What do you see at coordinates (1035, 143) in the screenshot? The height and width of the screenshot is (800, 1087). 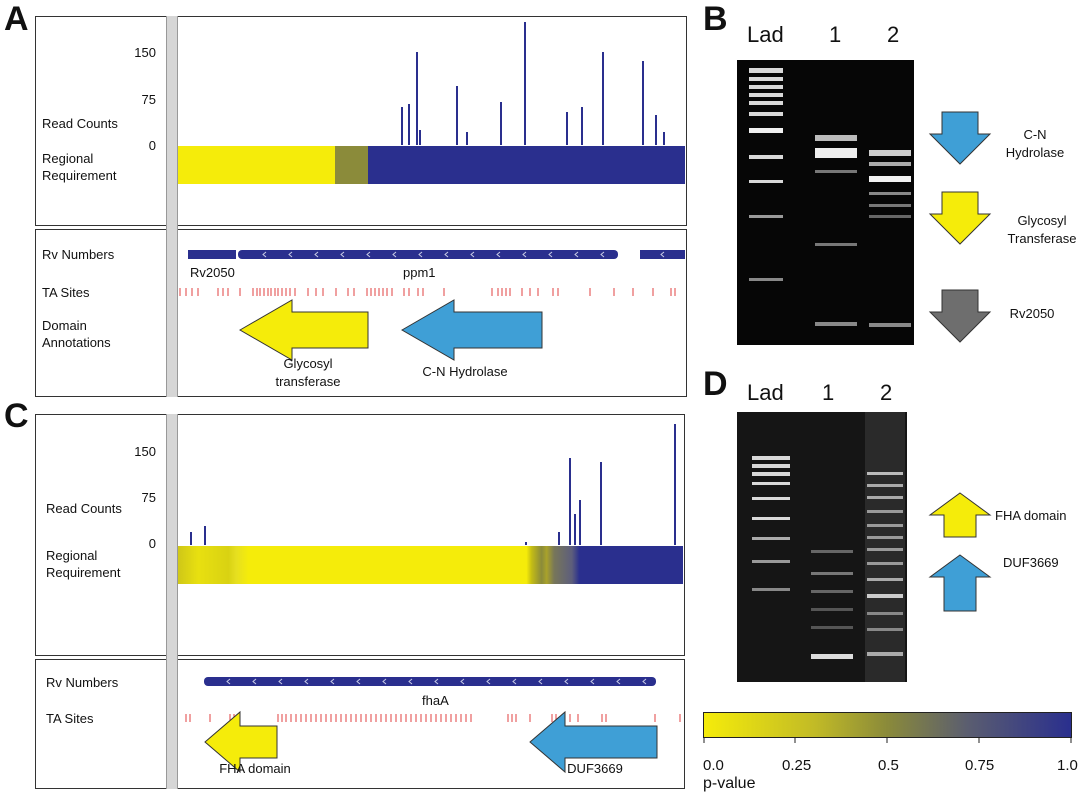 I see `b-label-cn-hydrolase: C-N Hydrolase` at bounding box center [1035, 143].